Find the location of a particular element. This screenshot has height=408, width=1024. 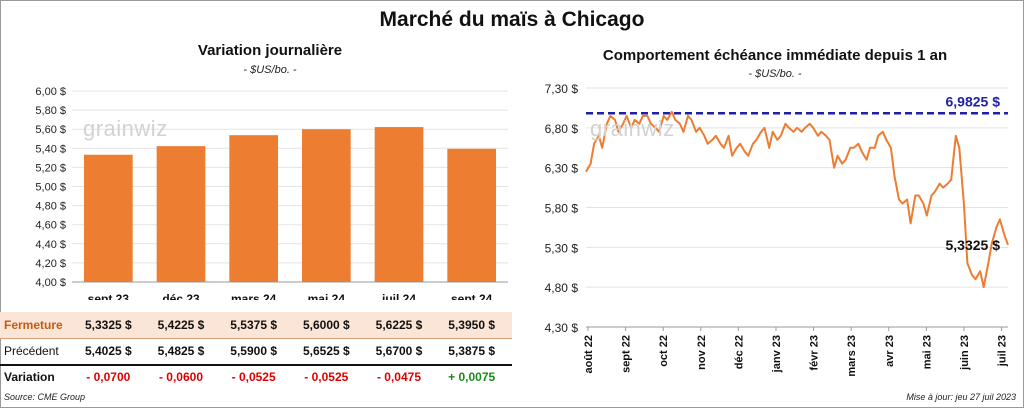

line-y-tick: 7,30 $ is located at coordinates (562, 89).